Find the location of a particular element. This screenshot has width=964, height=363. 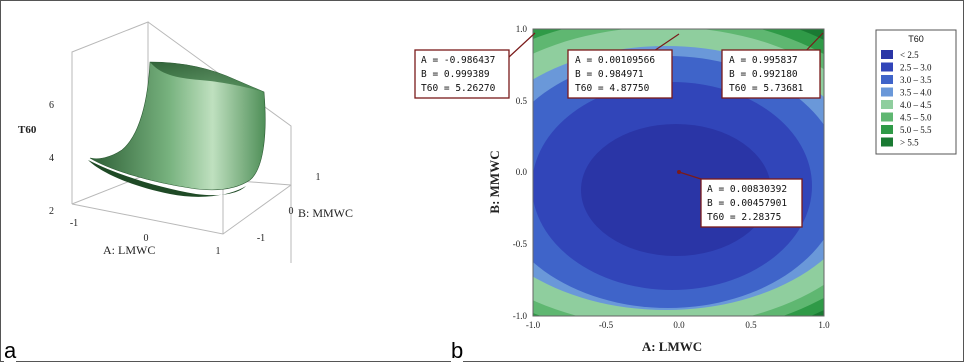

x-tick: -1.0 is located at coordinates (533, 325).